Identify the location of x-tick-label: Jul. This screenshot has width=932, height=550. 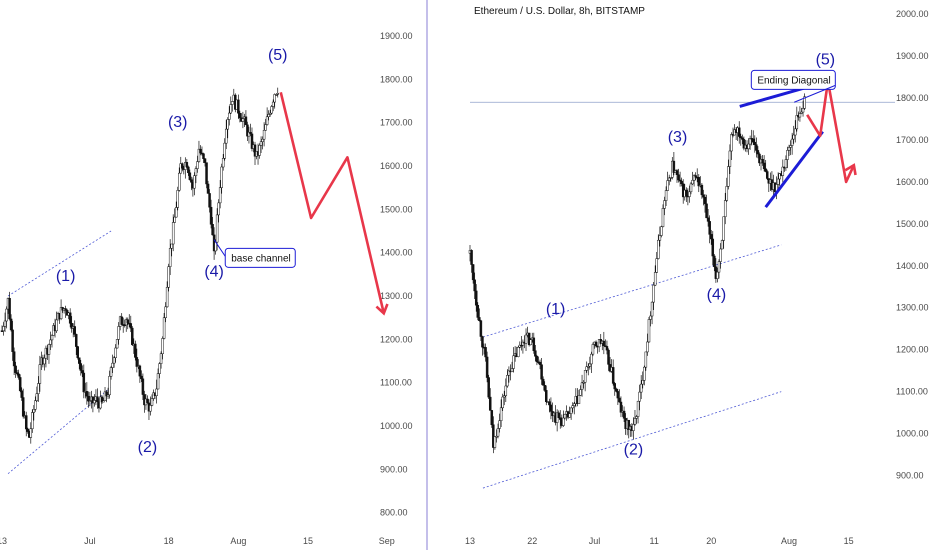
(90, 541).